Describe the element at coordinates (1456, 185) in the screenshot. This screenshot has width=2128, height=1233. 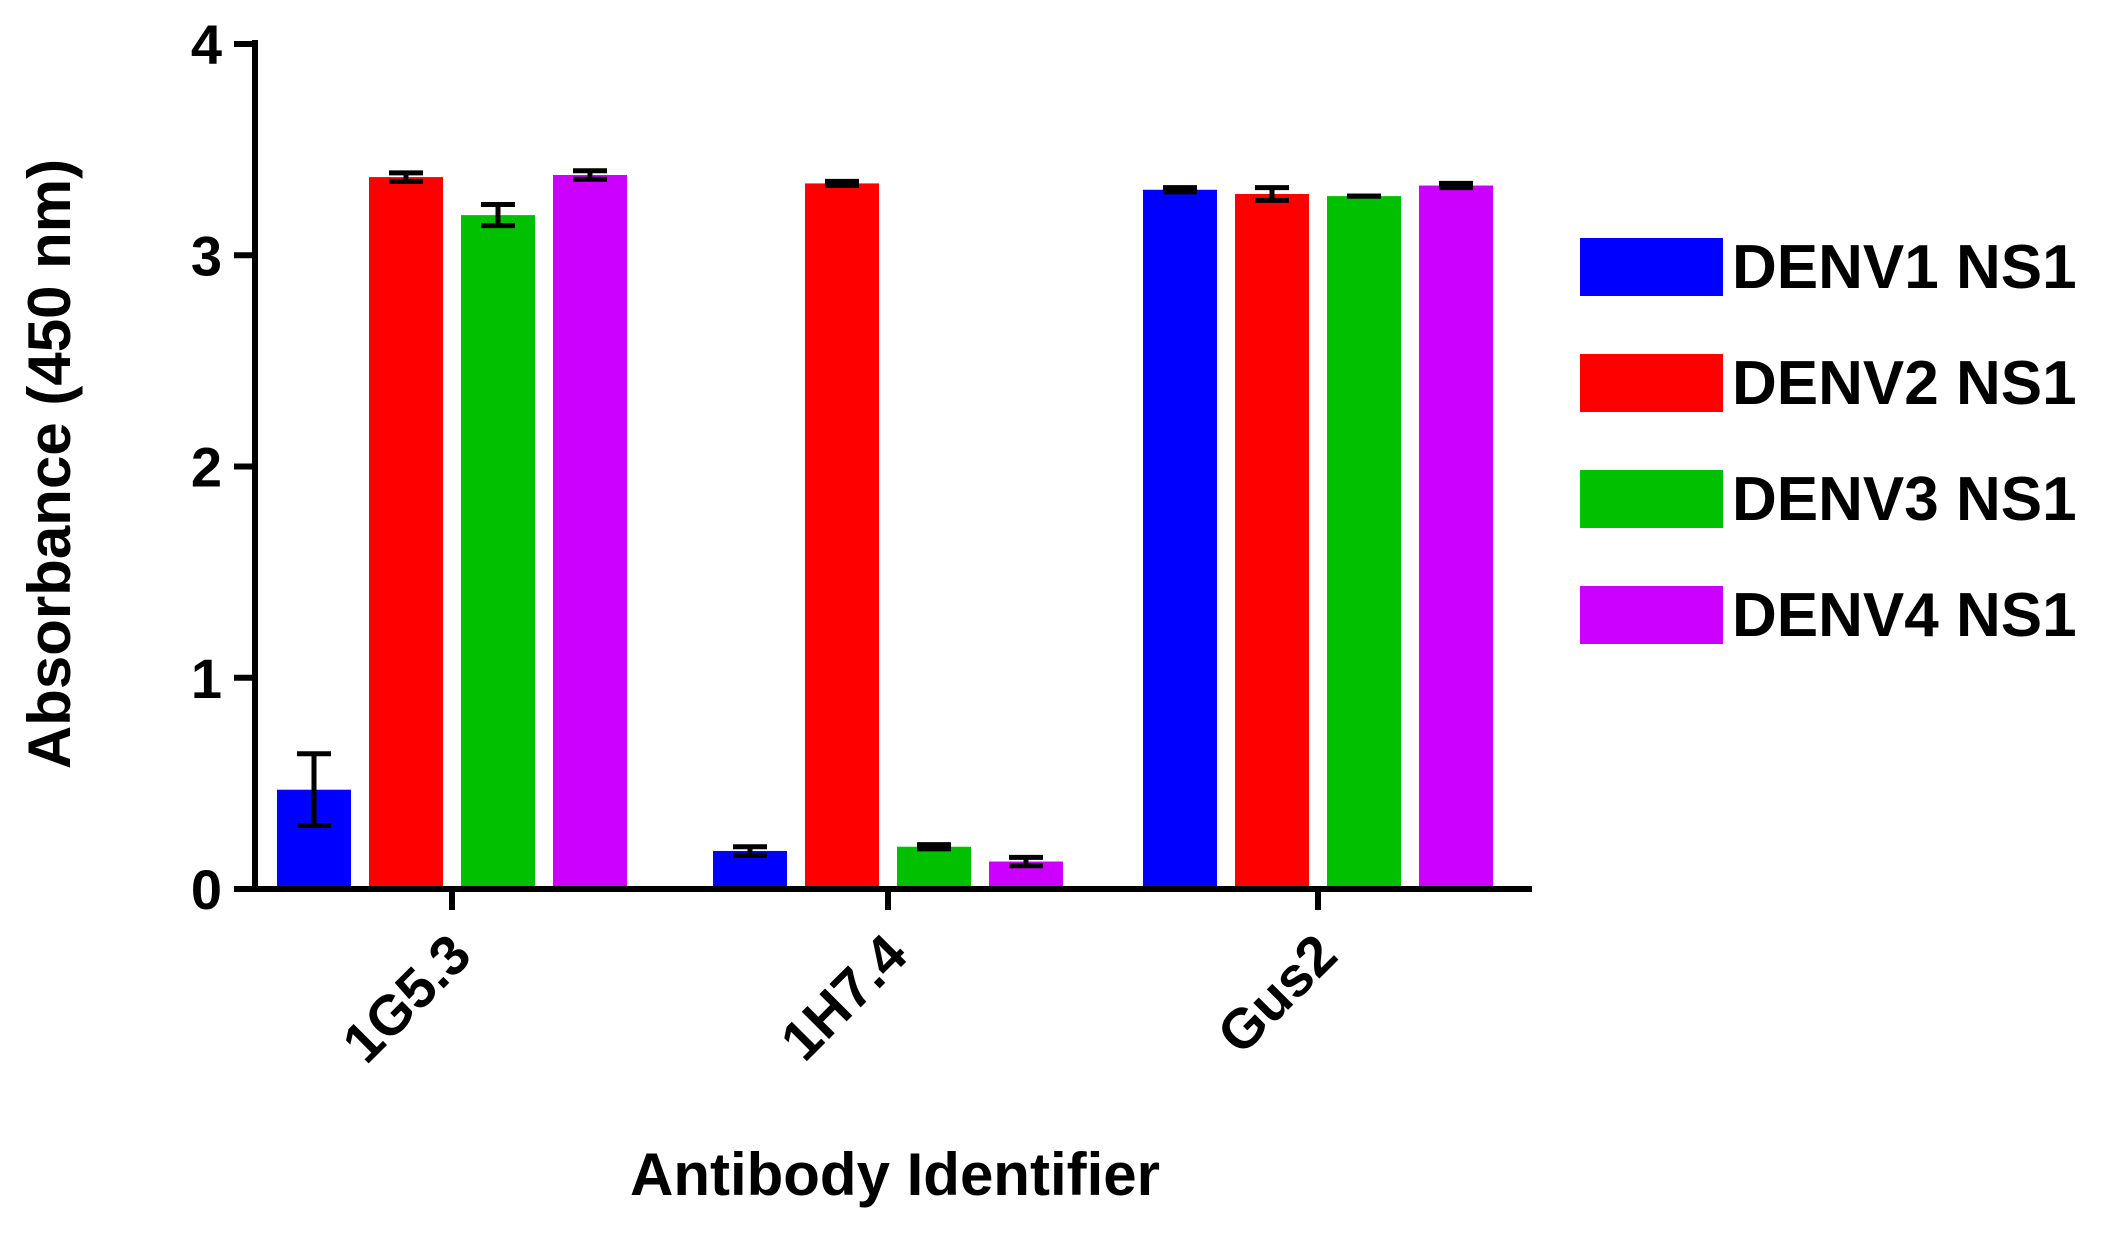
I see `error-bar-denv4-ns1-gus2` at that location.